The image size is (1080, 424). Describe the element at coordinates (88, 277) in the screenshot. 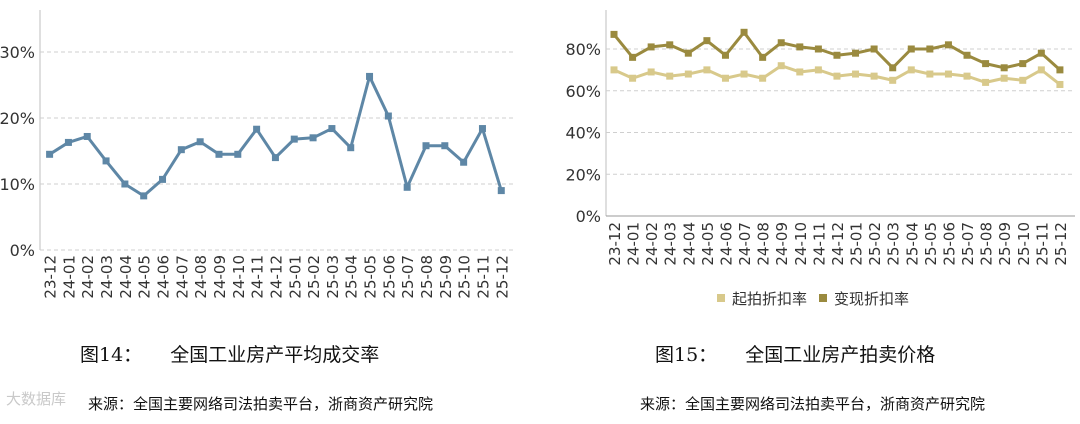

I see `x-tick-label: 24-02` at that location.